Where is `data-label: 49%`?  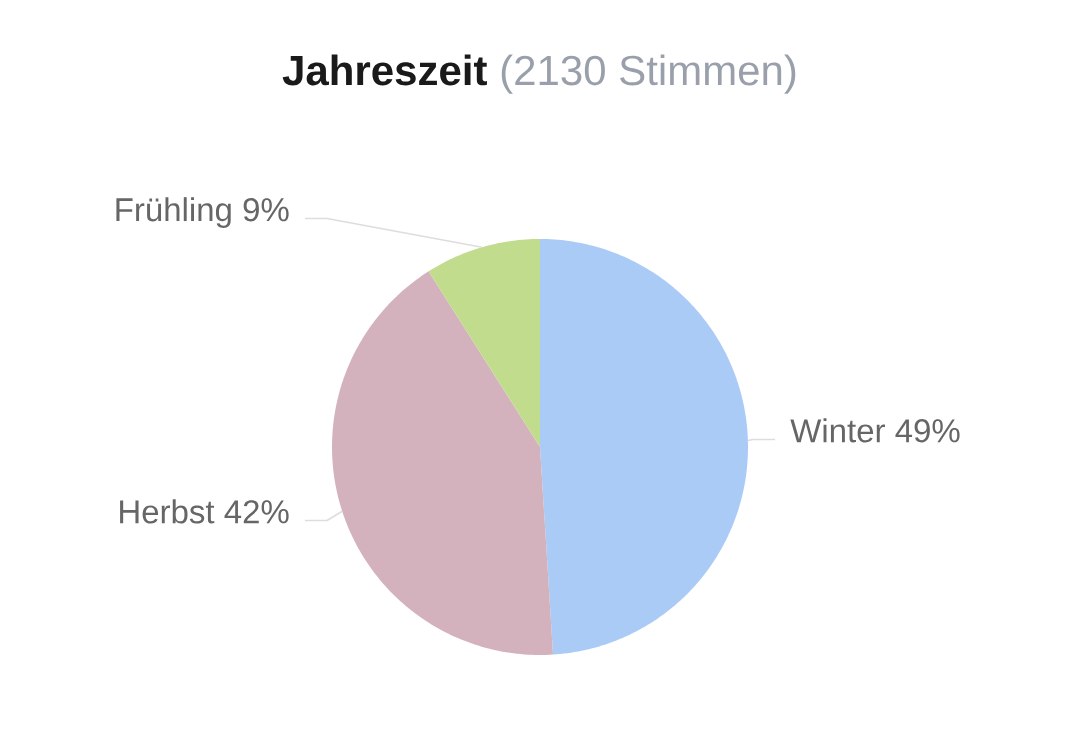
data-label: 49% is located at coordinates (927, 431).